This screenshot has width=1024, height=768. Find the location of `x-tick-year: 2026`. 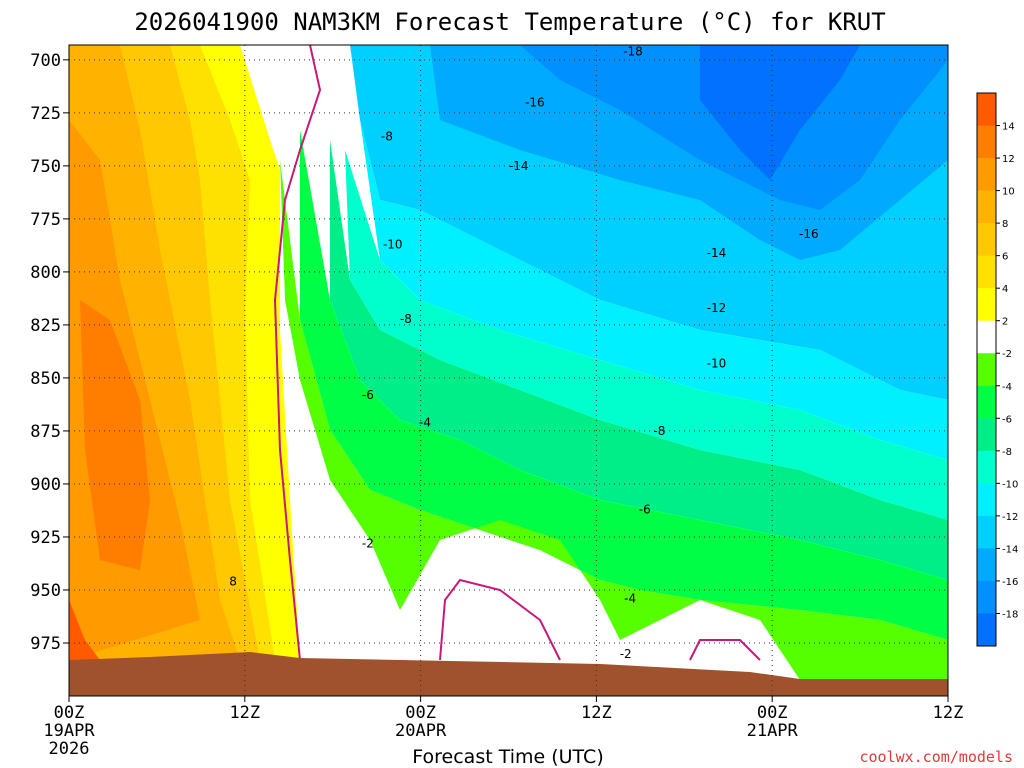

x-tick-year: 2026 is located at coordinates (69, 749).